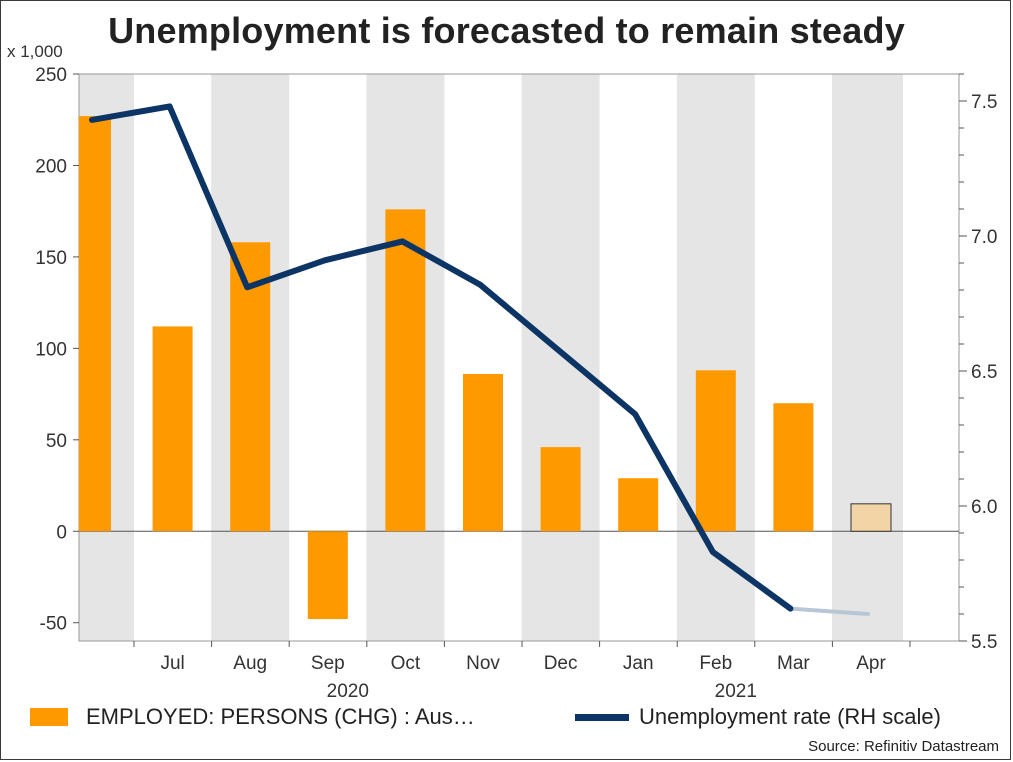  What do you see at coordinates (53, 624) in the screenshot?
I see `left-axis-label: -50` at bounding box center [53, 624].